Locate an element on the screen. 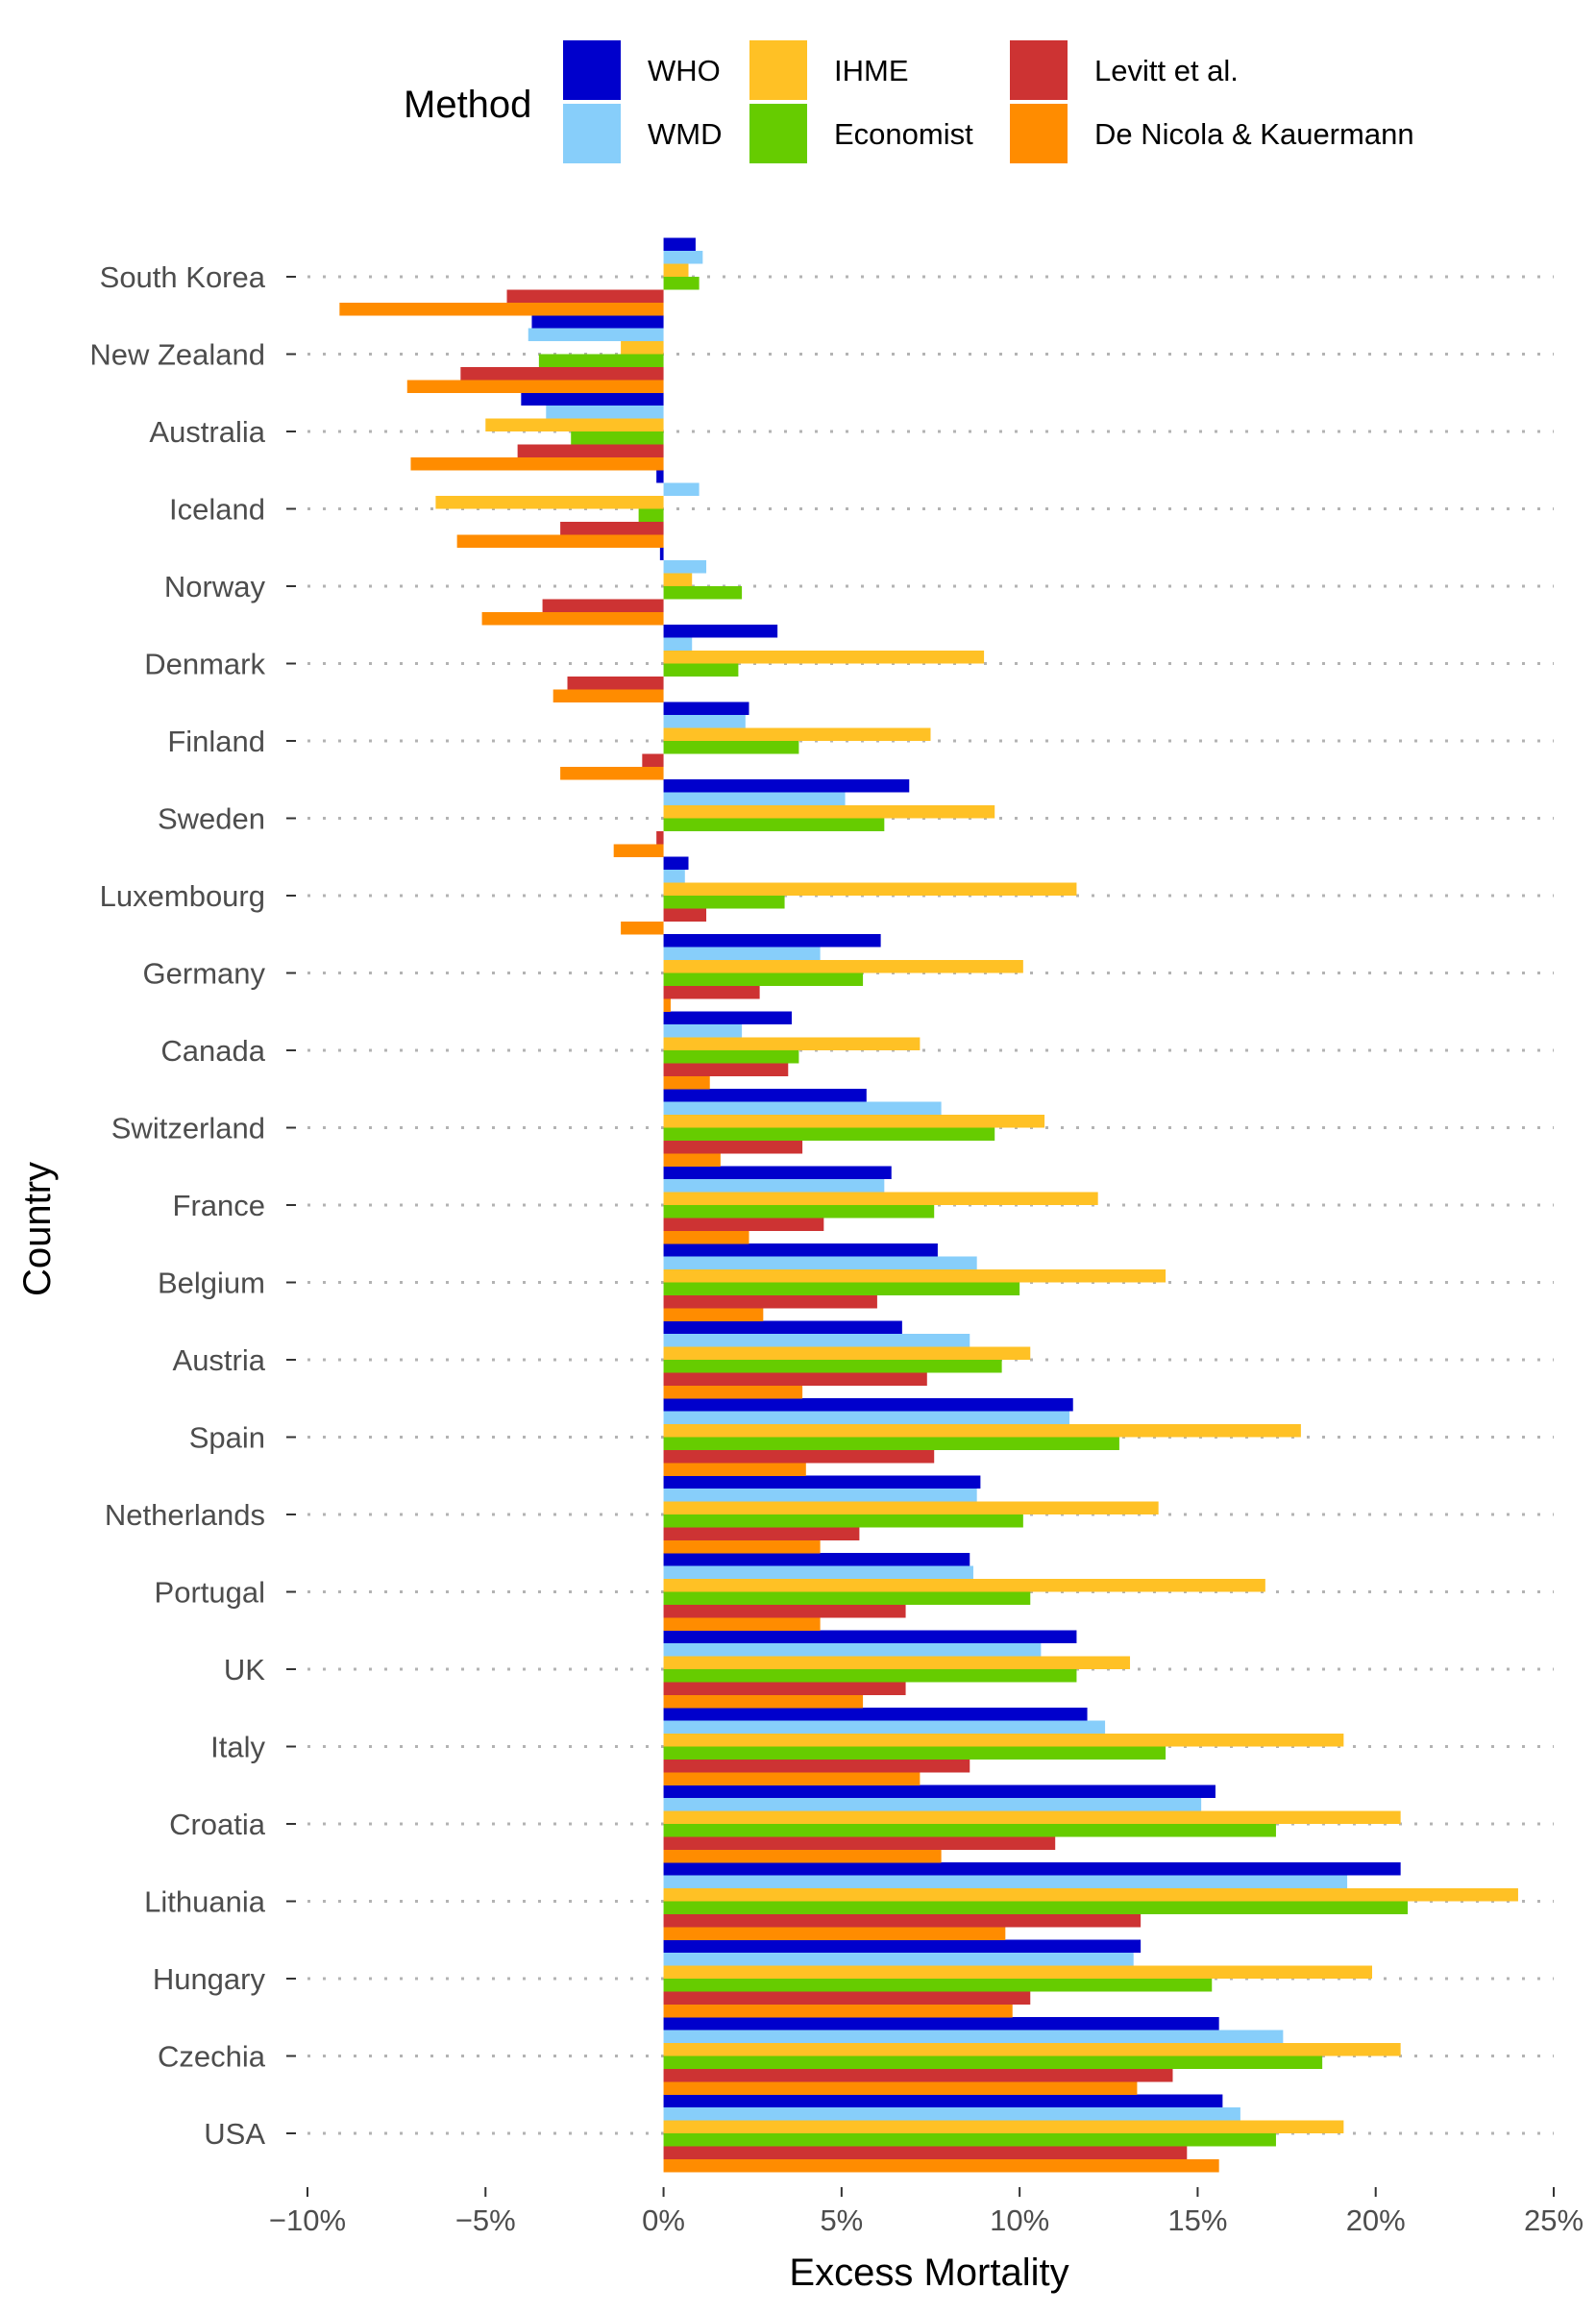  bar-who-italy is located at coordinates (875, 1714).